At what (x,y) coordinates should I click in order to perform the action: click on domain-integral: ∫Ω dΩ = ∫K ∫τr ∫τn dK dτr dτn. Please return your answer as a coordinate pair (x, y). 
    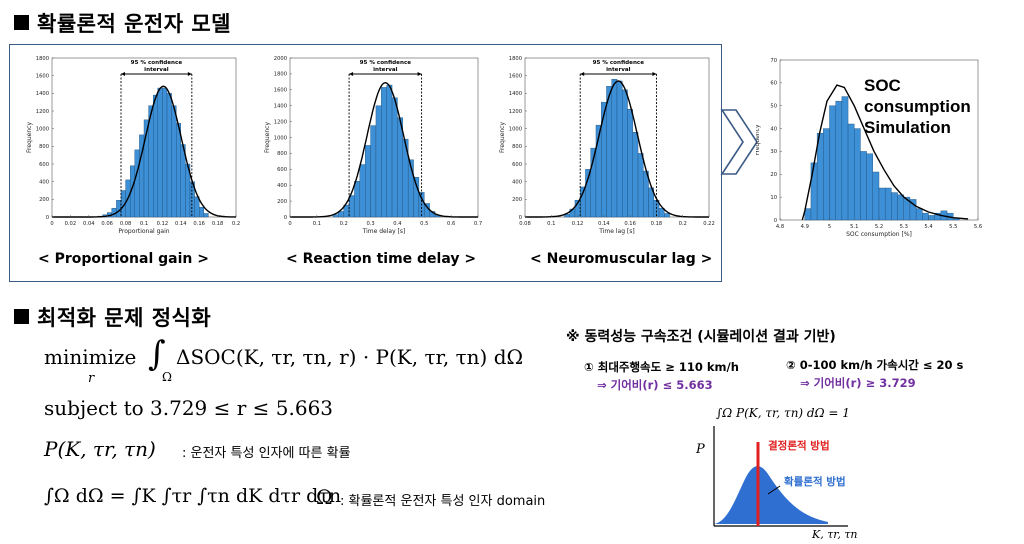
    Looking at the image, I should click on (193, 496).